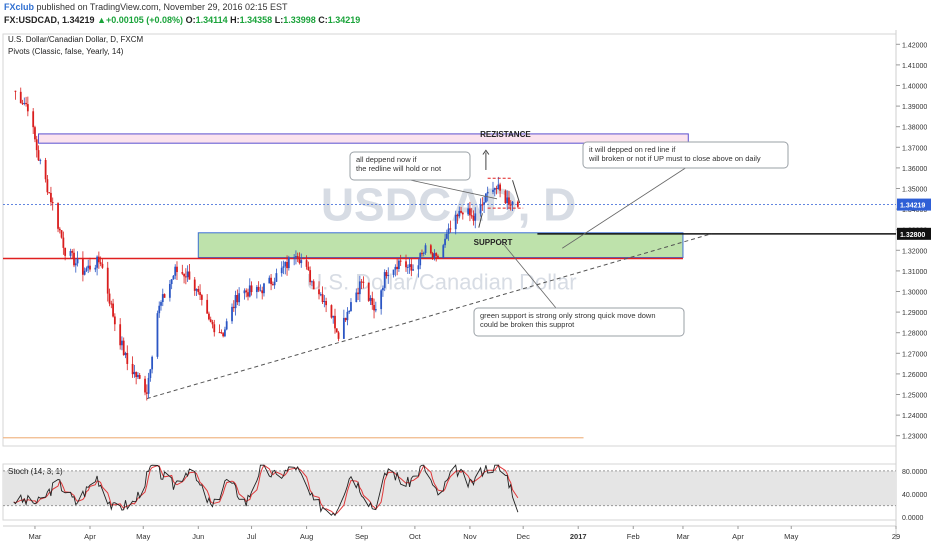  Describe the element at coordinates (493, 242) in the screenshot. I see `support-label: SUPPORT` at that location.